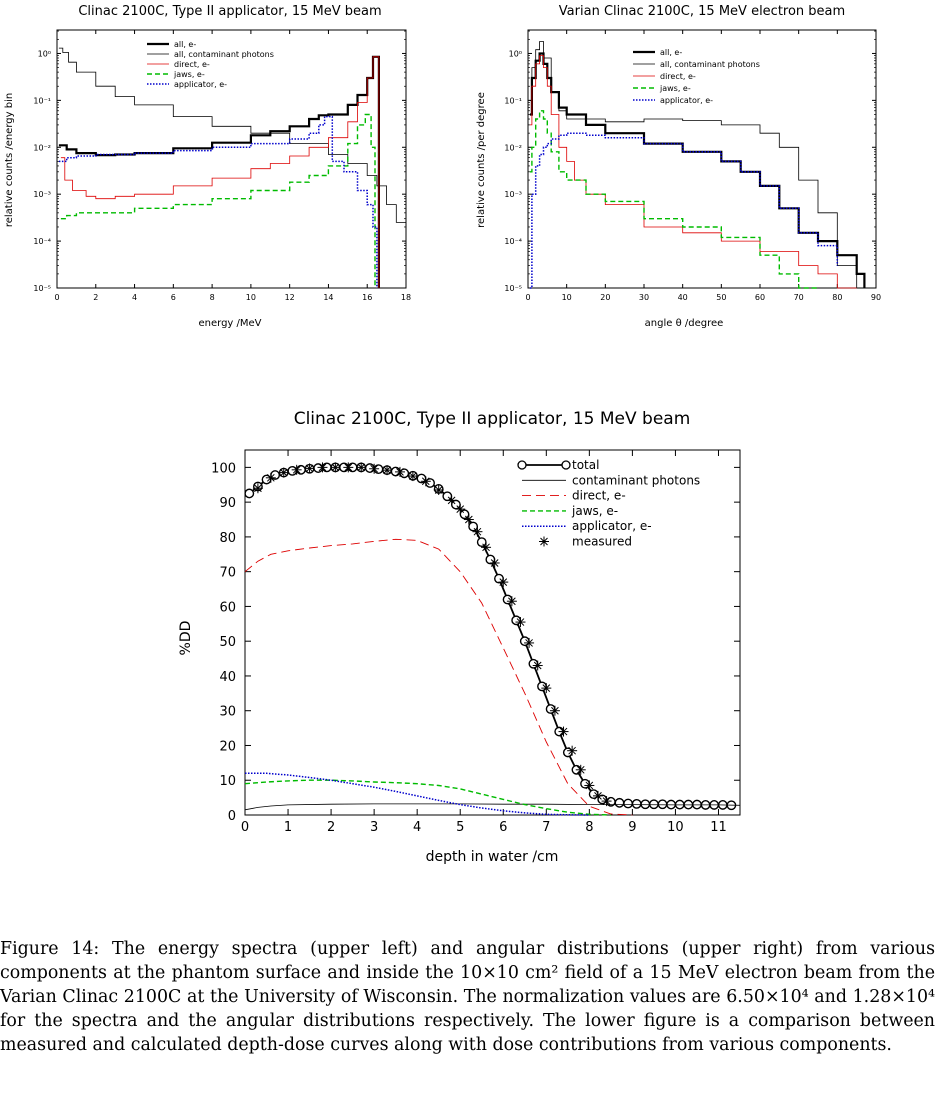 This screenshot has height=1111, width=935. I want to click on x-tick-label: 14, so click(328, 297).